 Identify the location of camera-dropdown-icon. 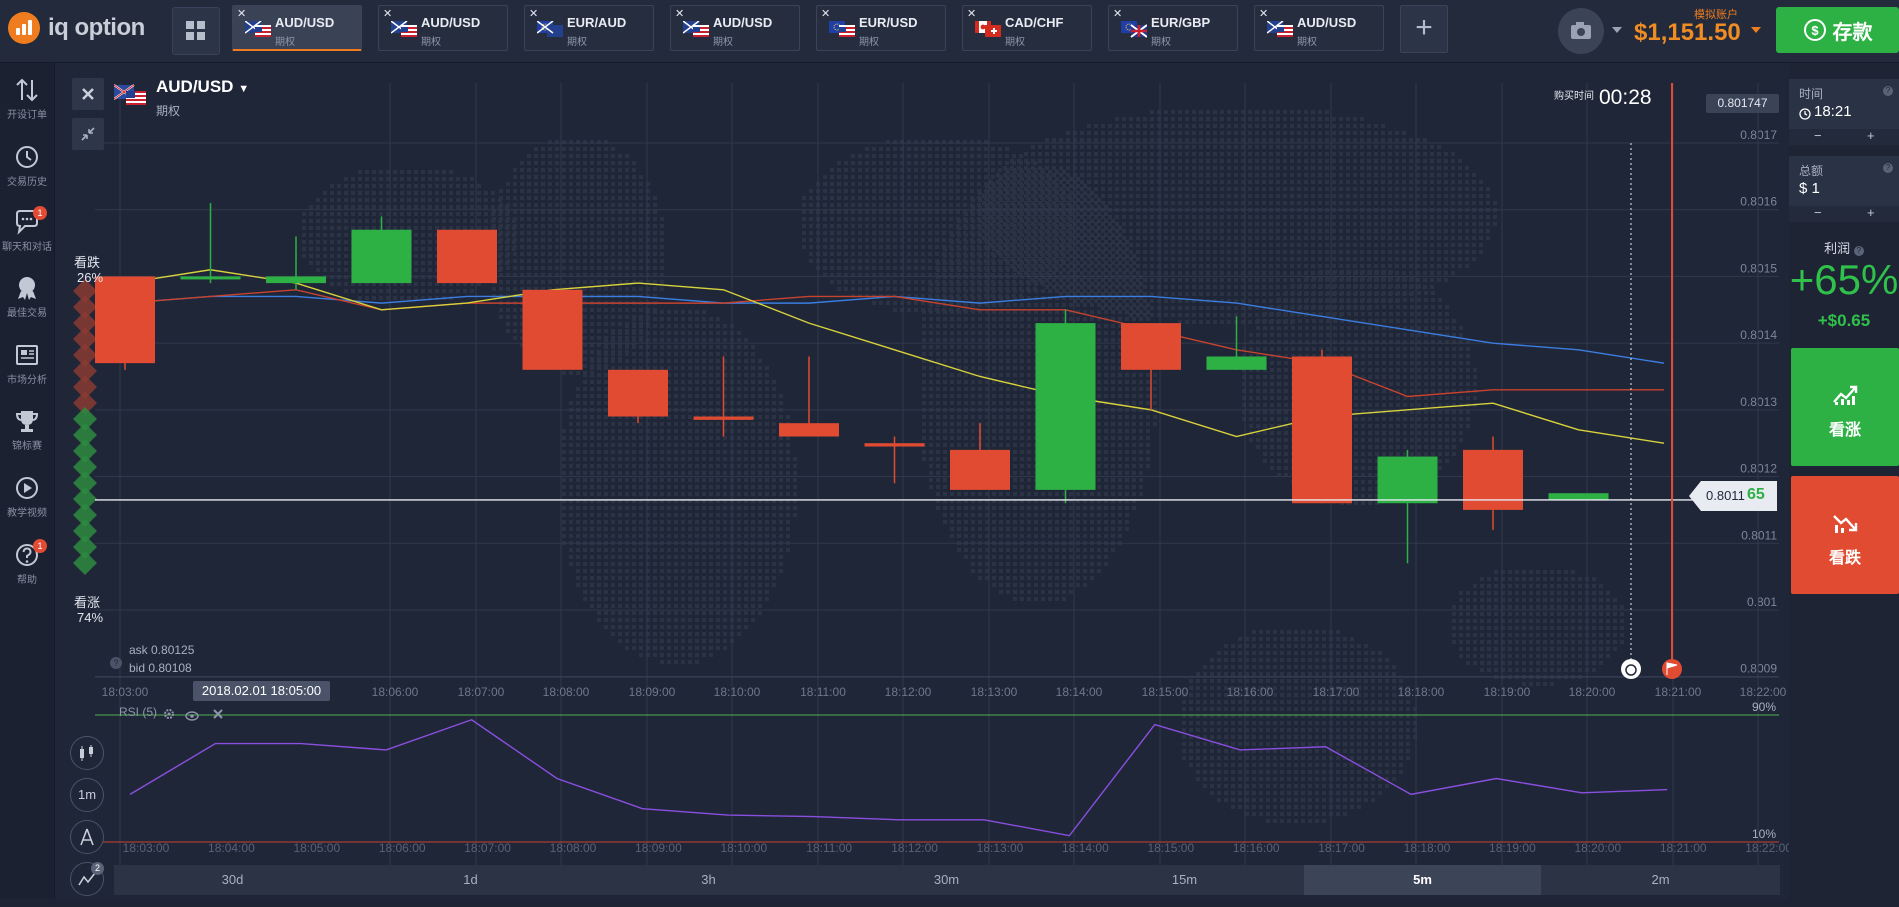
(1617, 30).